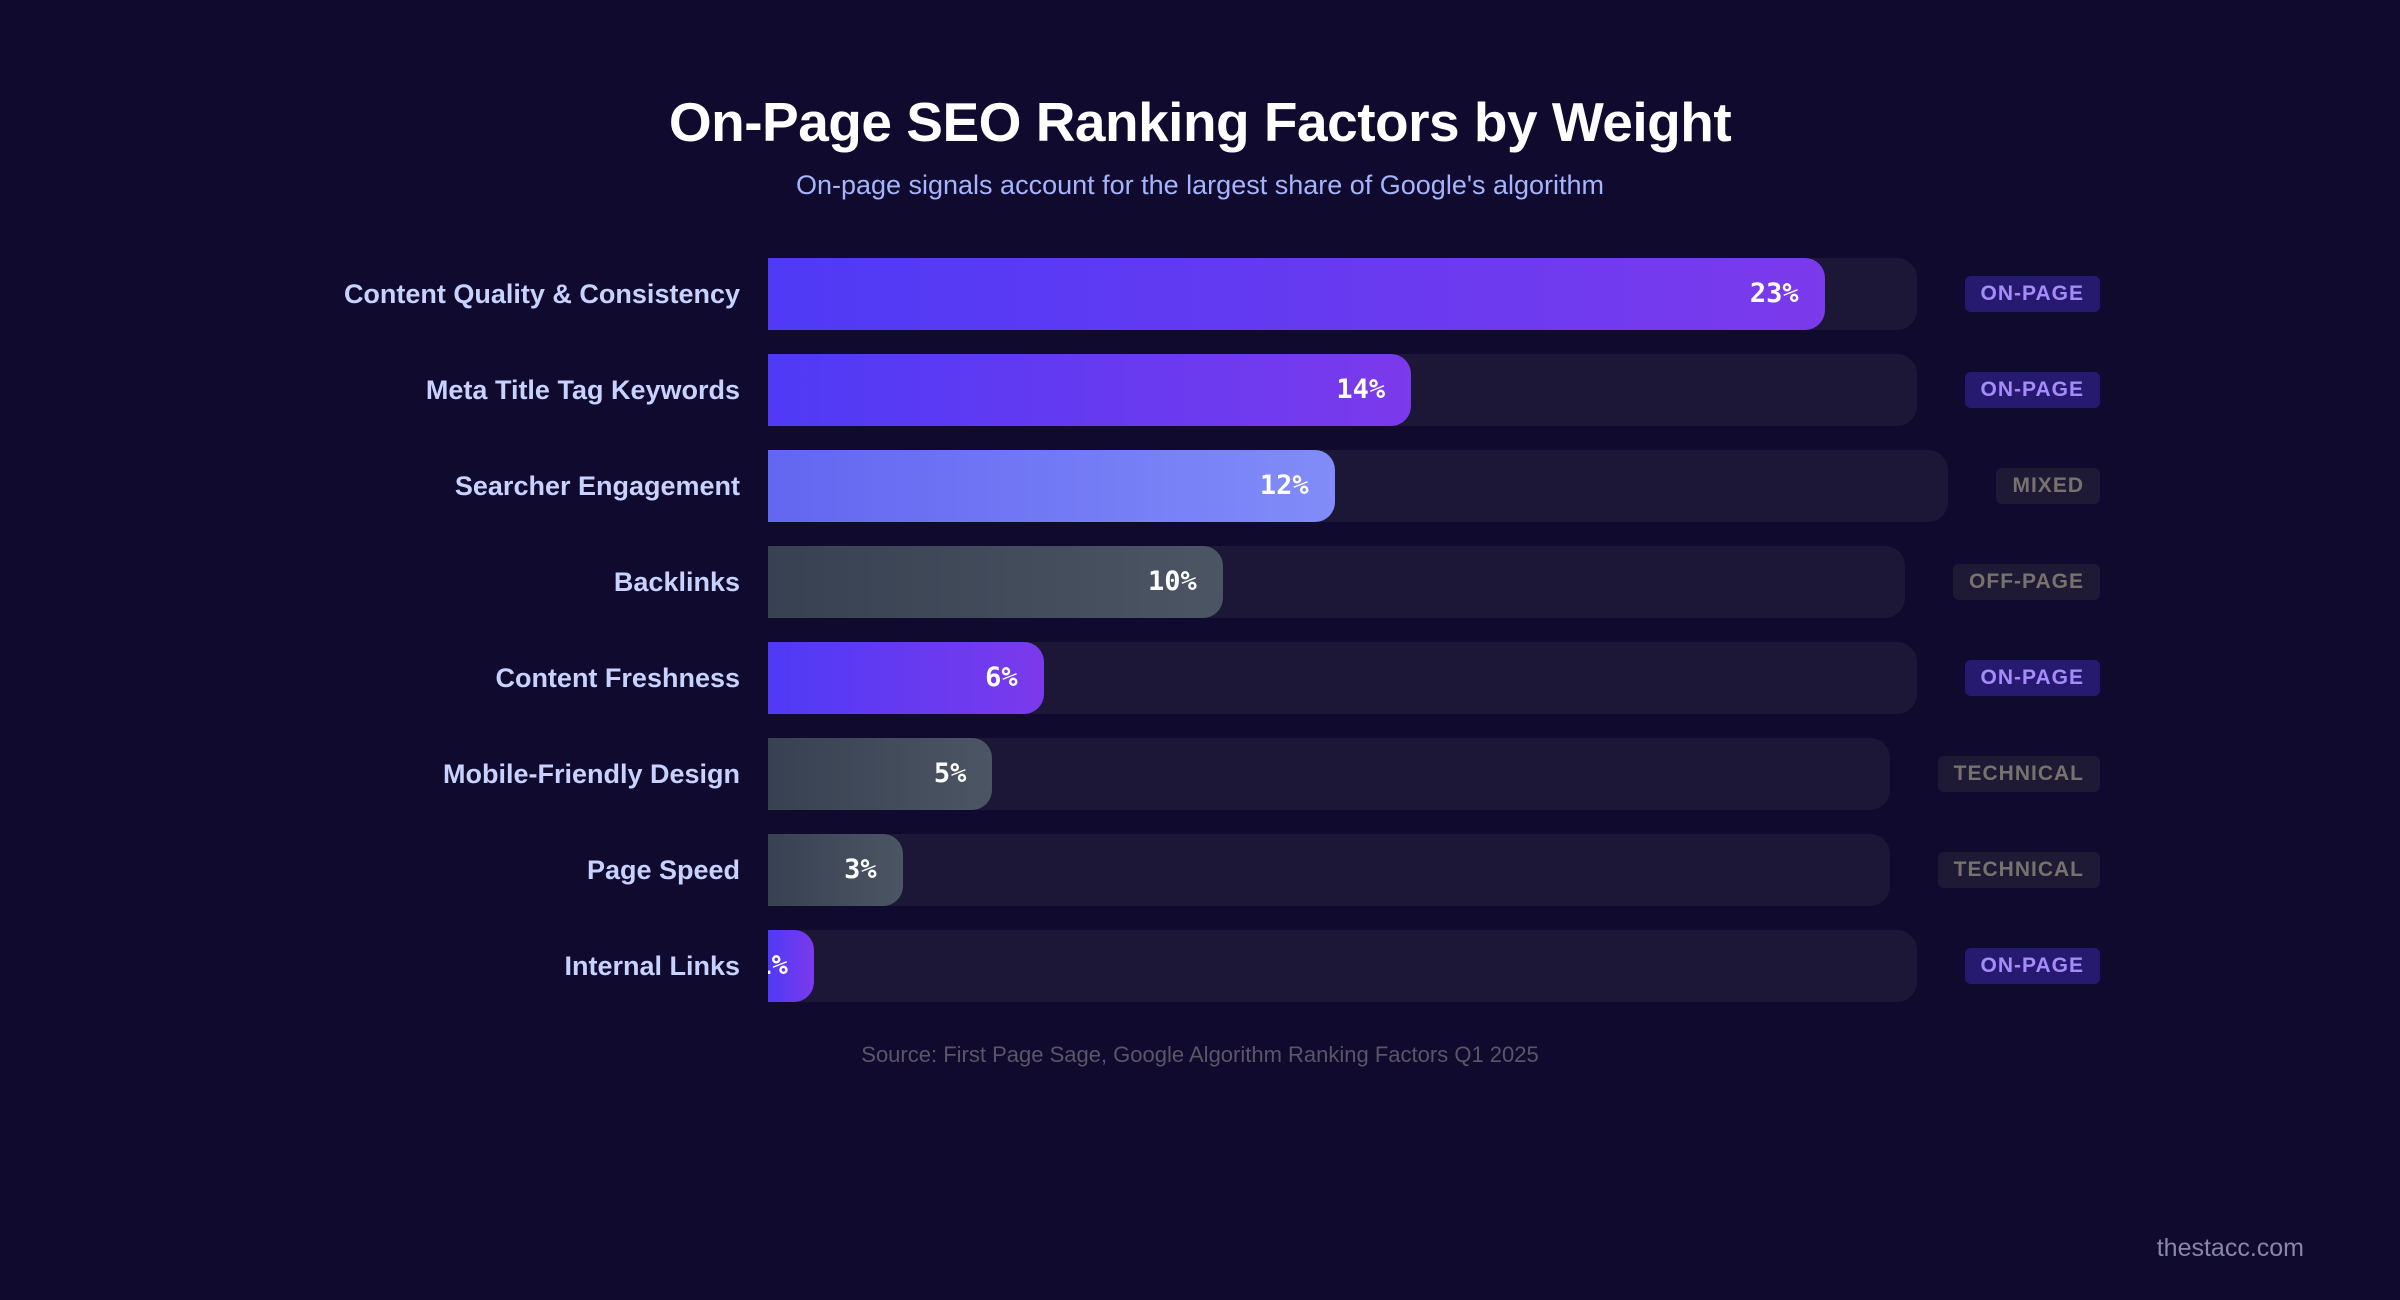 The image size is (2400, 1300). I want to click on bar-row: Page Speed 3% TECHNICAL, so click(1200, 870).